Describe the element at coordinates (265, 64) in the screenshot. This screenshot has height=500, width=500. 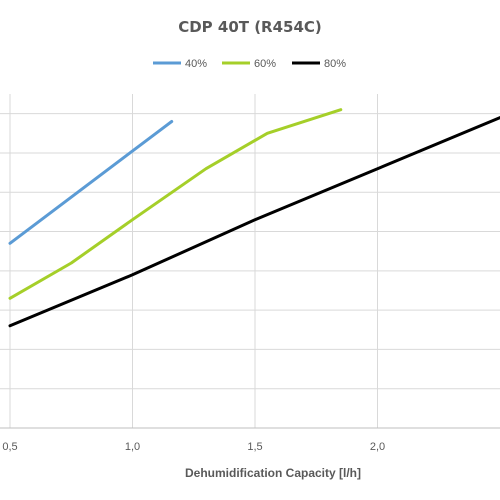
I see `legend-label-1: 60%` at that location.